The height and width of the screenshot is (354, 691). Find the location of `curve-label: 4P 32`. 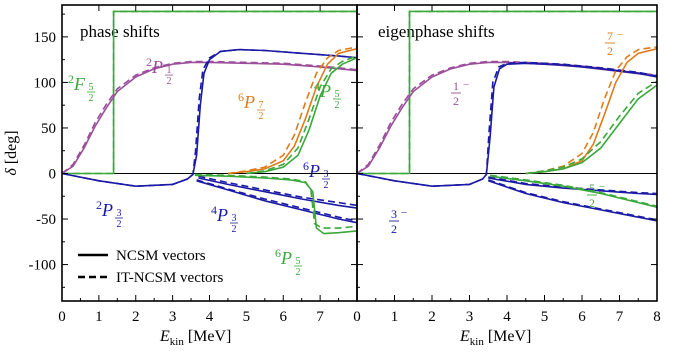

curve-label: 4P 32 is located at coordinates (224, 219).